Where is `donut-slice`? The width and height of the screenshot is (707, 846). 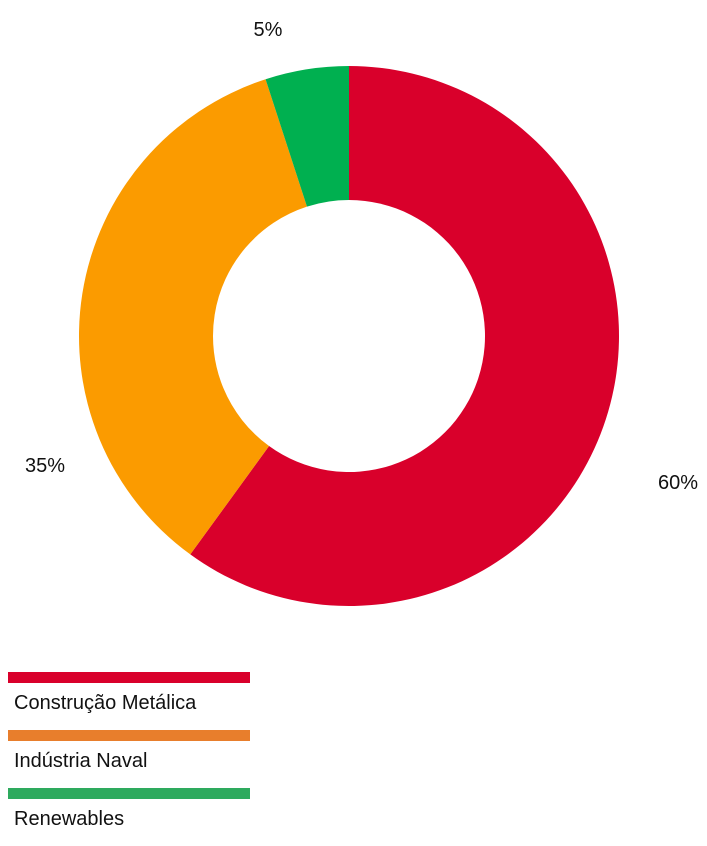 donut-slice is located at coordinates (307, 136).